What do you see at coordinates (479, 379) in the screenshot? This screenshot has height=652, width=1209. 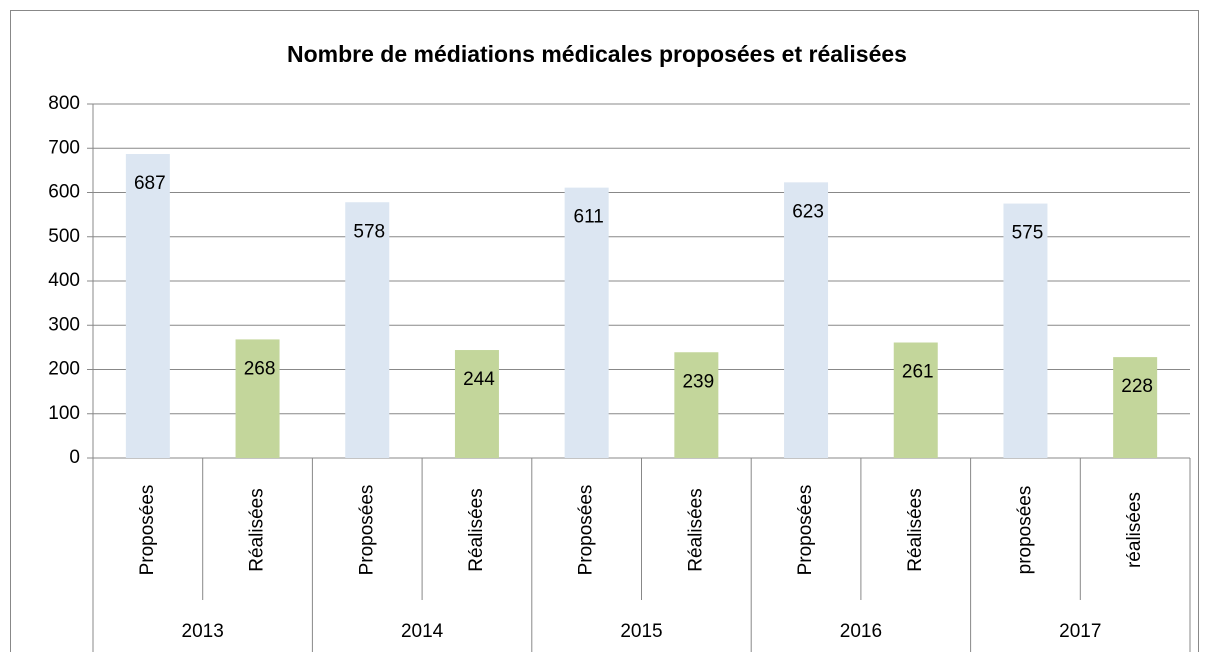 I see `value-label: 244` at bounding box center [479, 379].